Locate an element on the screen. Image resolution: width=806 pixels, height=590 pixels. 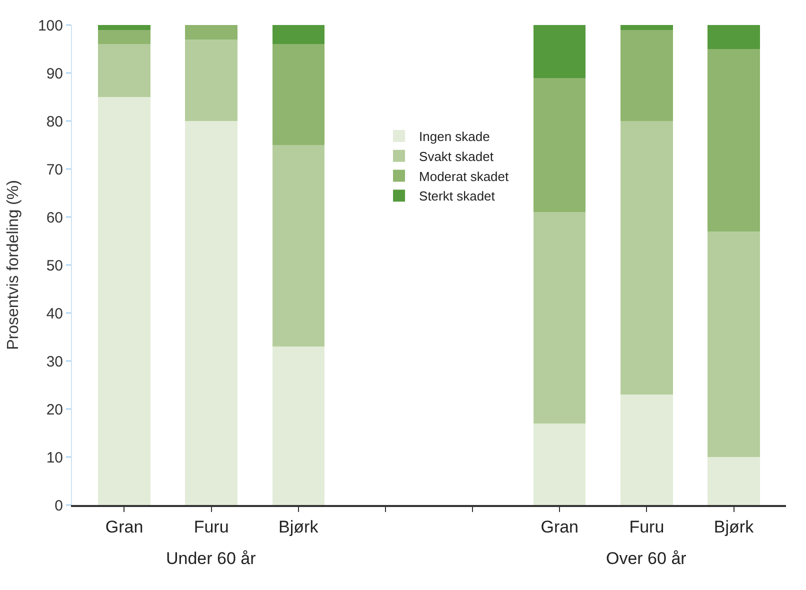
text: Over 60 år is located at coordinates (646, 558).